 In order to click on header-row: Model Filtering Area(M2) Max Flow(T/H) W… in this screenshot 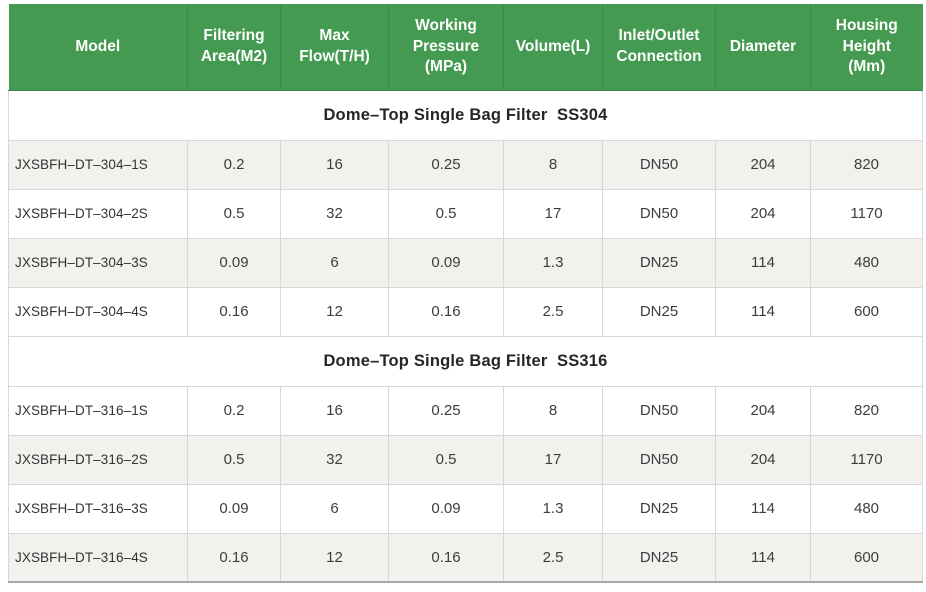, I will do `click(465, 47)`.